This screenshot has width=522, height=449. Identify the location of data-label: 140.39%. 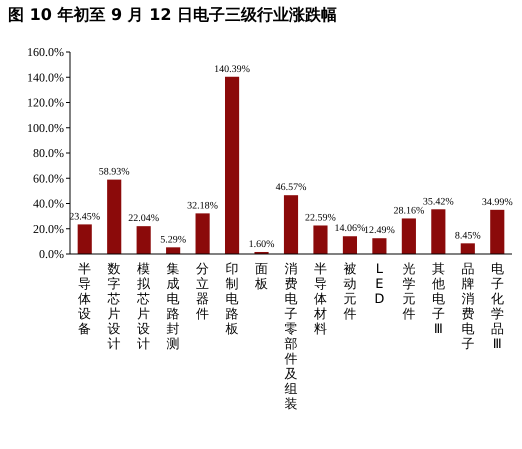
(232, 69).